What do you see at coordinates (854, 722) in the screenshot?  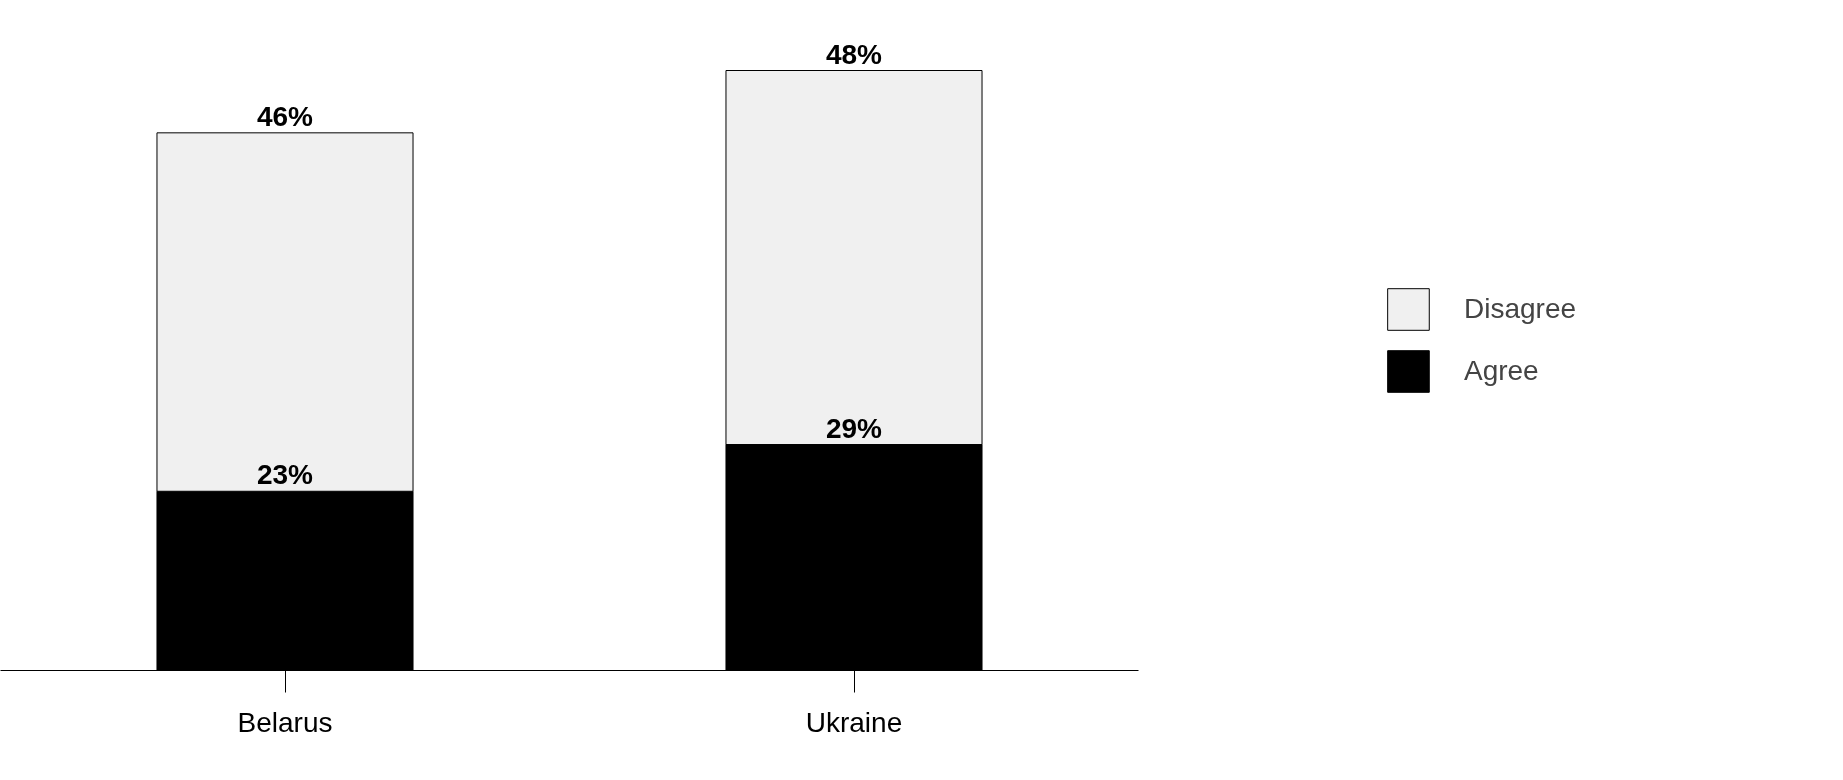 I see `x-tick-label: Ukraine` at bounding box center [854, 722].